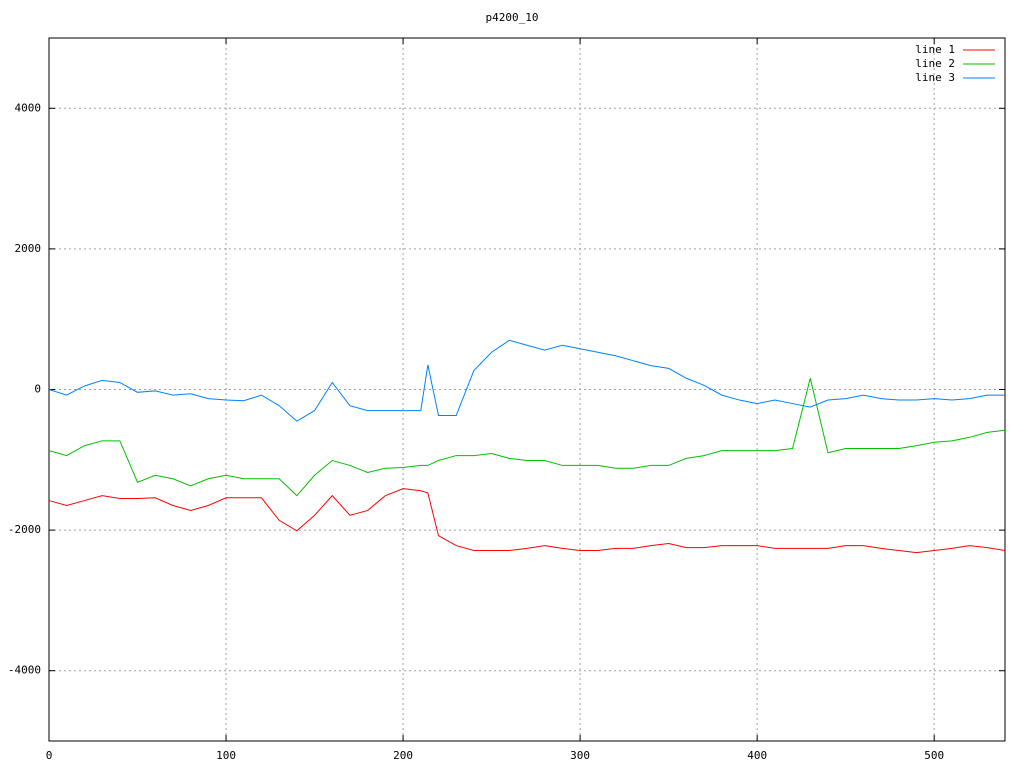 This screenshot has width=1024, height=768. I want to click on x-tick-label: 400, so click(757, 755).